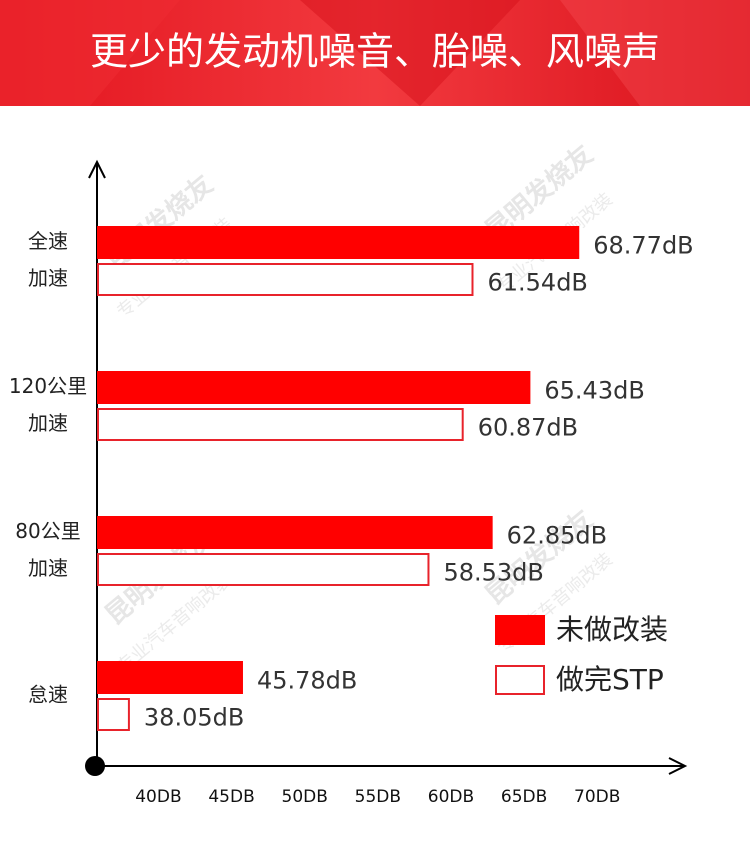 This screenshot has width=750, height=851. What do you see at coordinates (48, 695) in the screenshot?
I see `category-label: 怠速` at bounding box center [48, 695].